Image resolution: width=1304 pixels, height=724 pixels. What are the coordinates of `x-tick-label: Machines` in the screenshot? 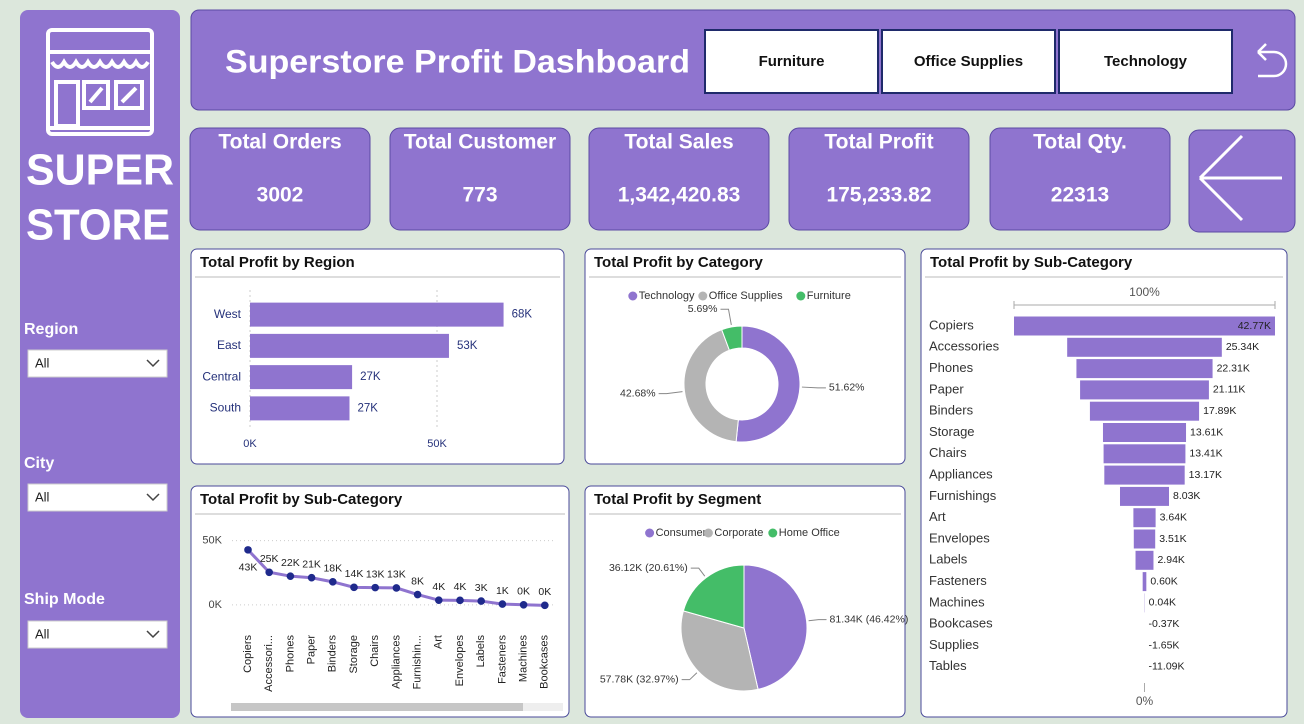 It's located at (524, 659).